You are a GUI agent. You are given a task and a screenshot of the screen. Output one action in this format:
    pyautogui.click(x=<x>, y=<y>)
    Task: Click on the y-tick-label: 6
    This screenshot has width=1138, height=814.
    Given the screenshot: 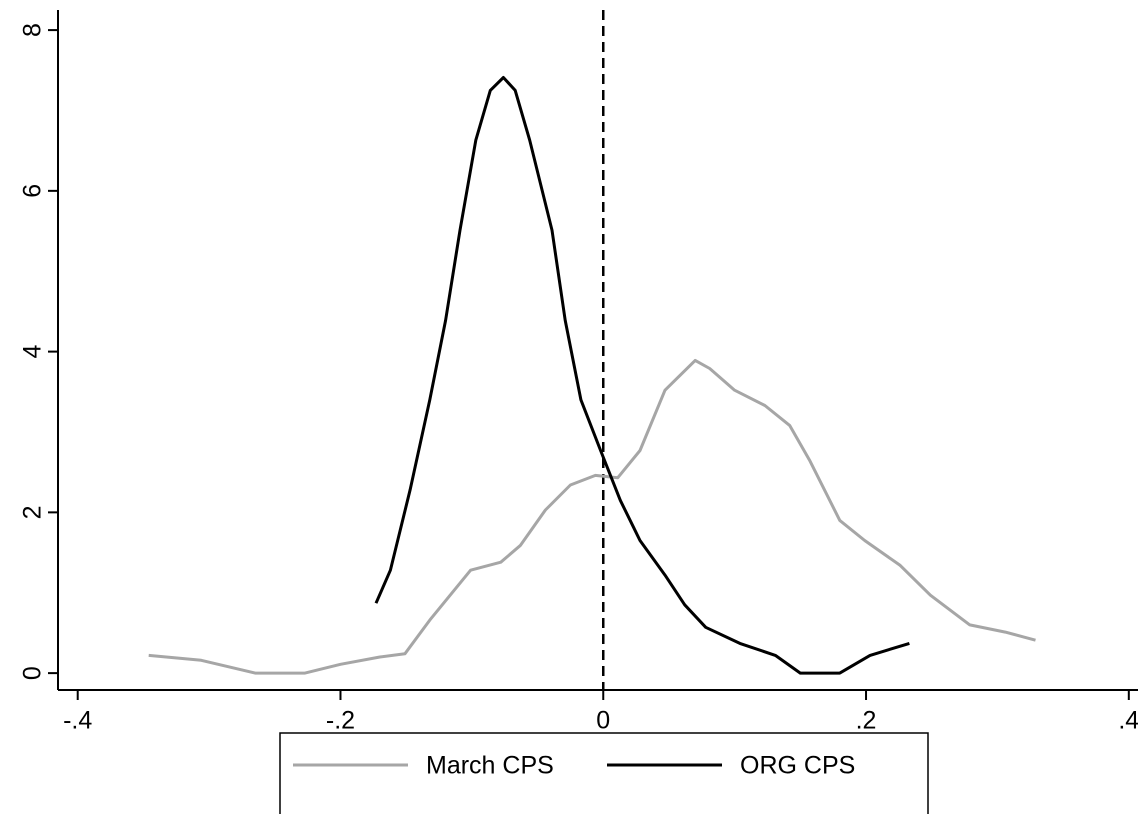 What is the action you would take?
    pyautogui.click(x=33, y=191)
    